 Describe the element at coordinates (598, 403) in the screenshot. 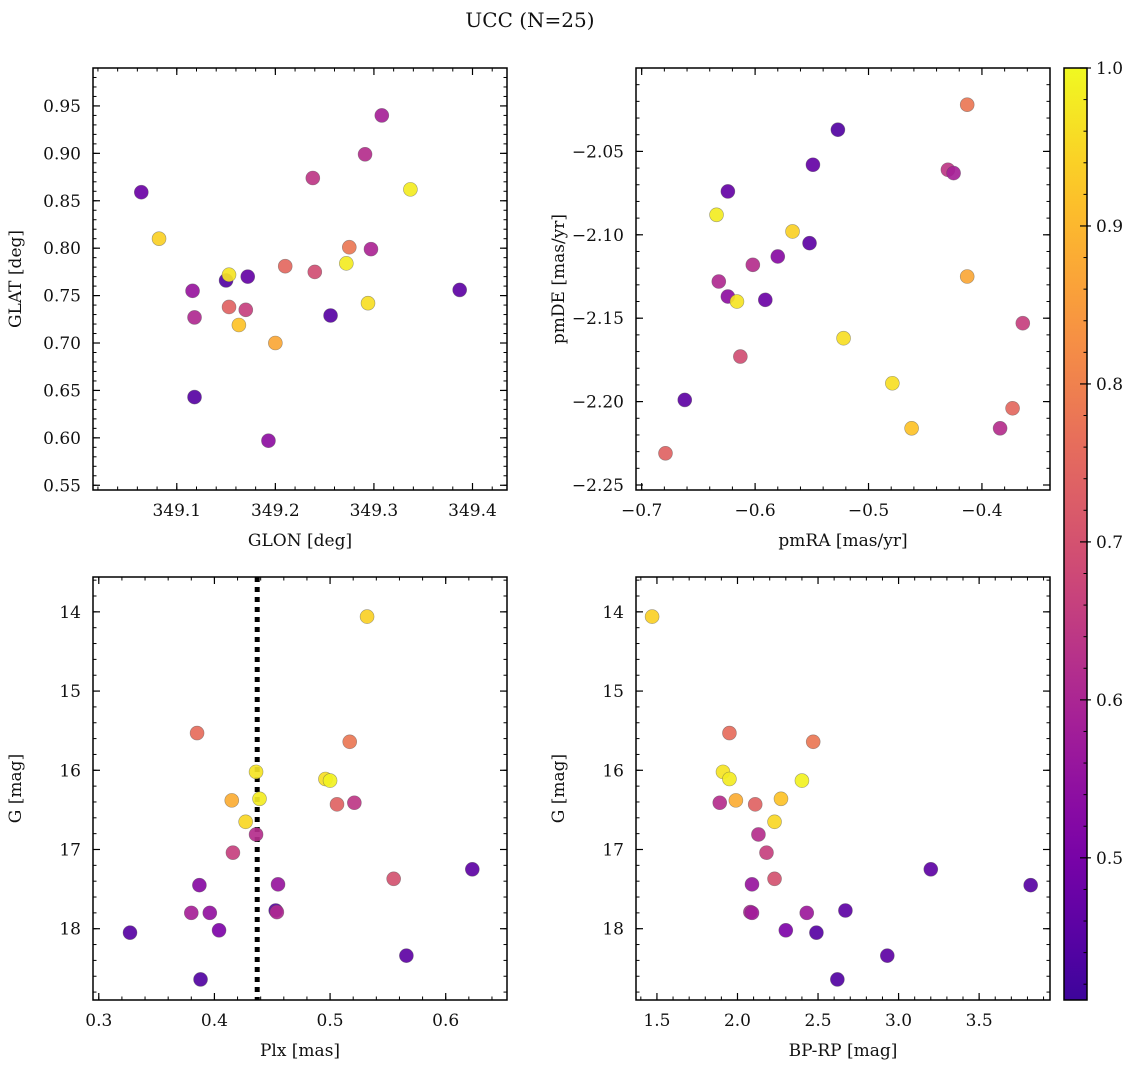

I see `y-tick-label: −2.20` at that location.